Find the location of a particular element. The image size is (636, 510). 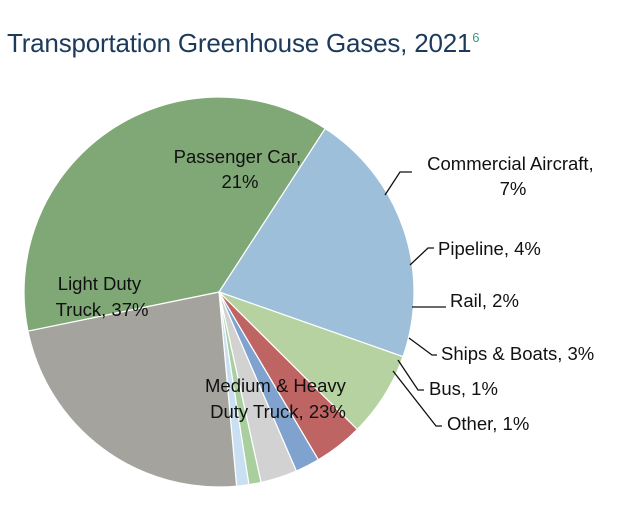

label-medium-heavy-truck: Medium & Heavy Duty Truck, 23% is located at coordinates (278, 398).